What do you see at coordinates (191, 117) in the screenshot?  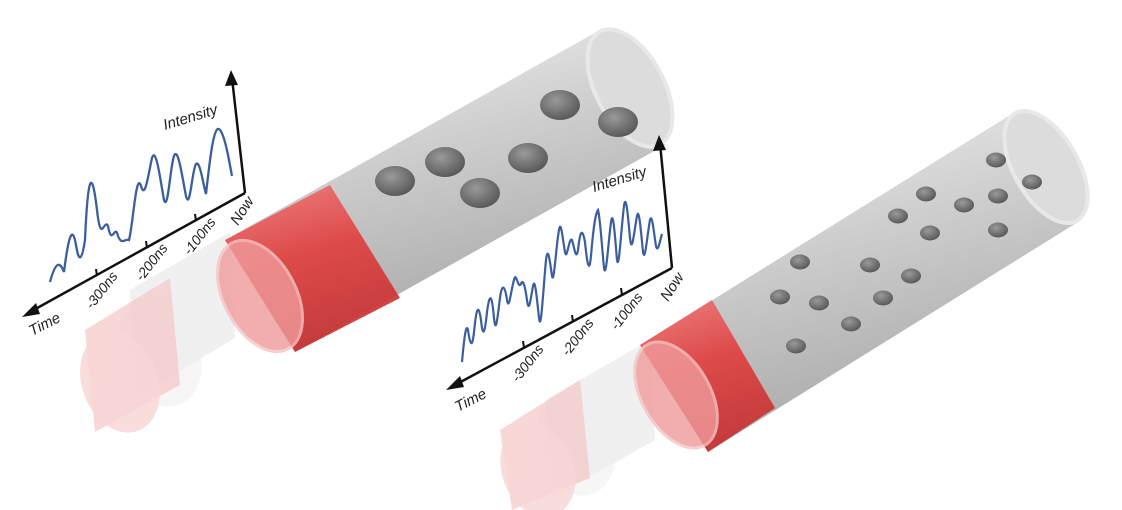 I see `intensity-axis-label: Intensity` at bounding box center [191, 117].